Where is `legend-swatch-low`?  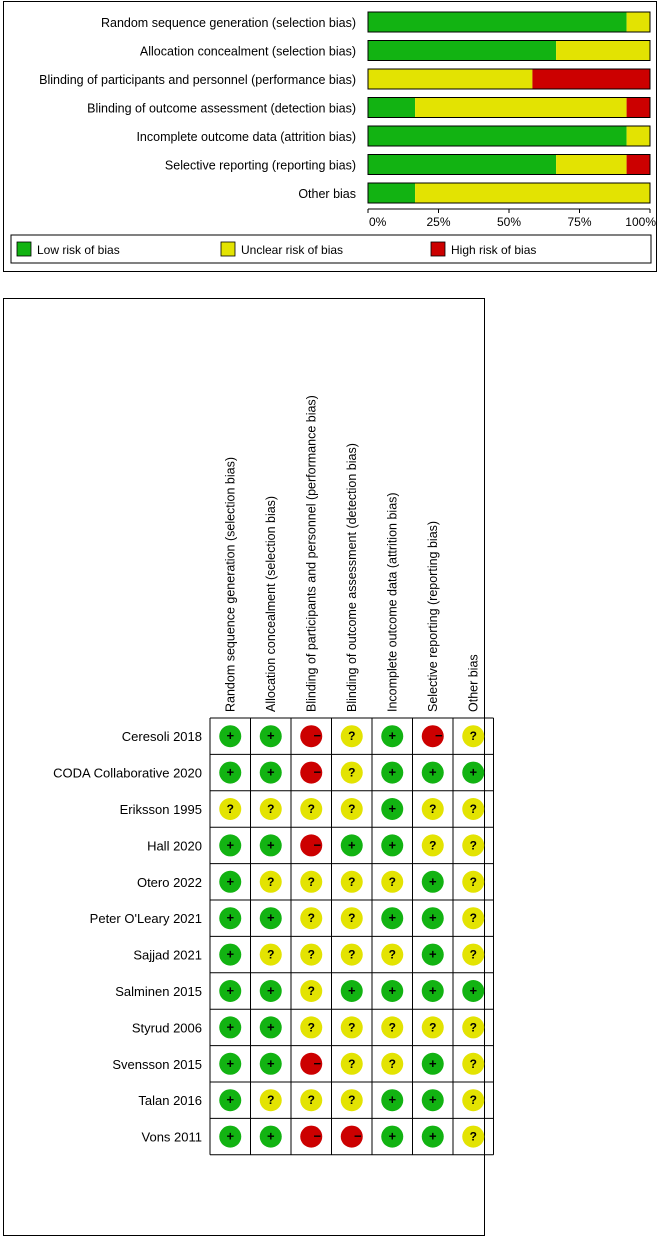 legend-swatch-low is located at coordinates (24, 249).